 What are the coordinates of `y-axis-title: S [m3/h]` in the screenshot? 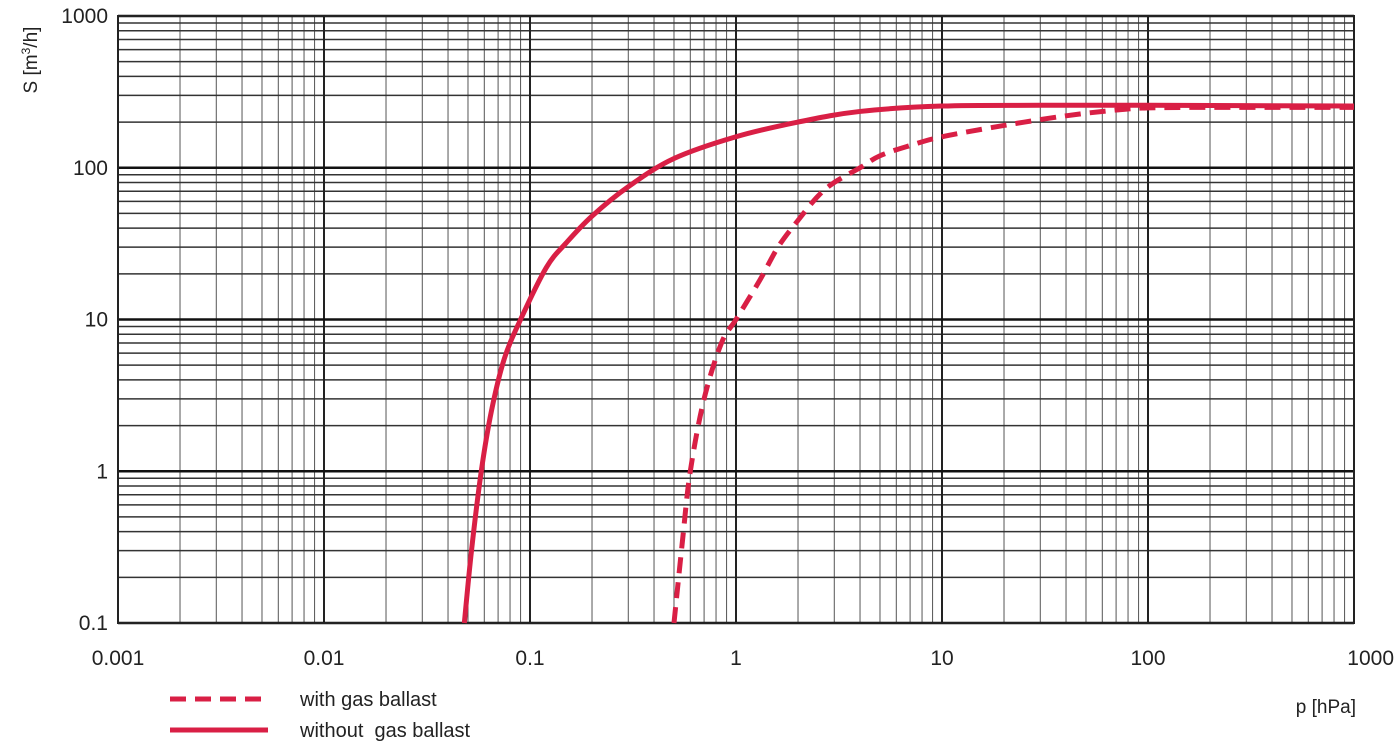 It's located at (30, 60).